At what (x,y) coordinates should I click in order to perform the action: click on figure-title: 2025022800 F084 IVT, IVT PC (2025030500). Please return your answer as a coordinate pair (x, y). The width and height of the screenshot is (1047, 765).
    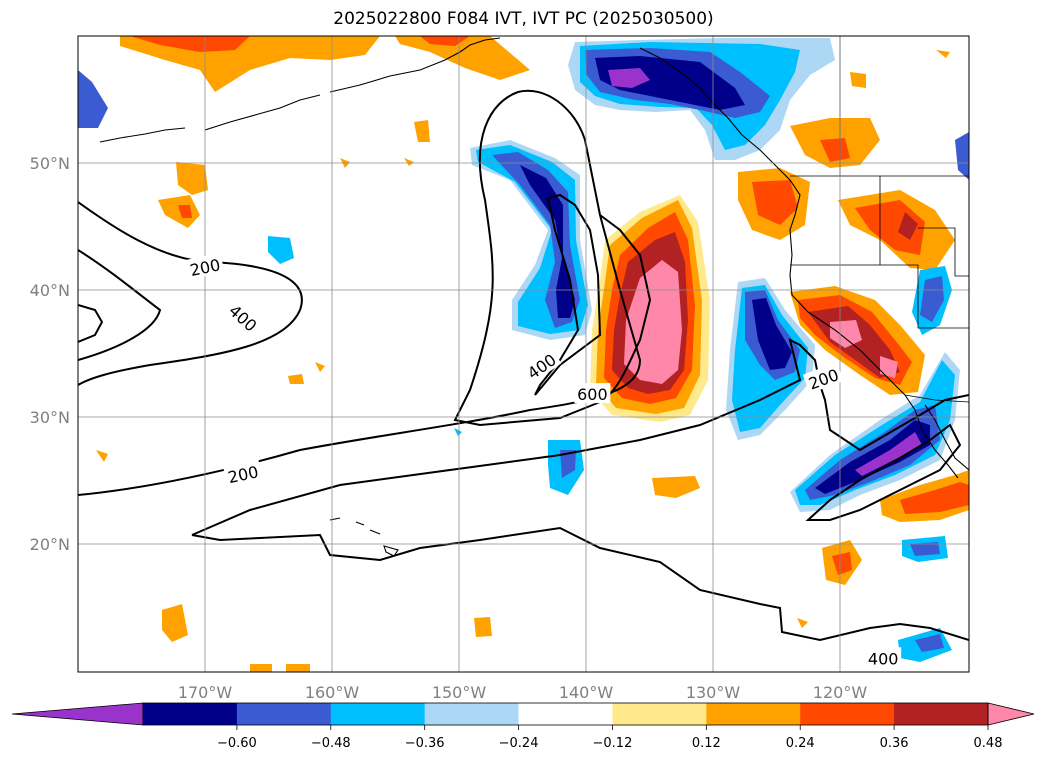
    Looking at the image, I should click on (523, 19).